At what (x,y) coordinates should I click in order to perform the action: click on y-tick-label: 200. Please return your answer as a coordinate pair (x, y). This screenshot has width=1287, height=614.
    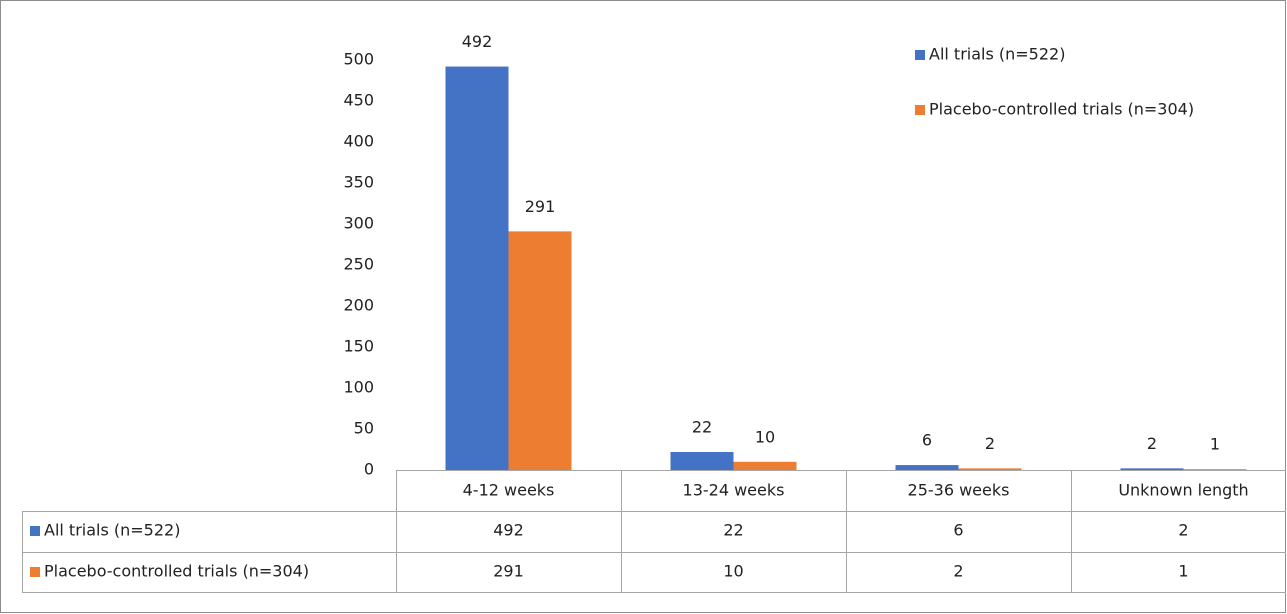
    Looking at the image, I should click on (358, 305).